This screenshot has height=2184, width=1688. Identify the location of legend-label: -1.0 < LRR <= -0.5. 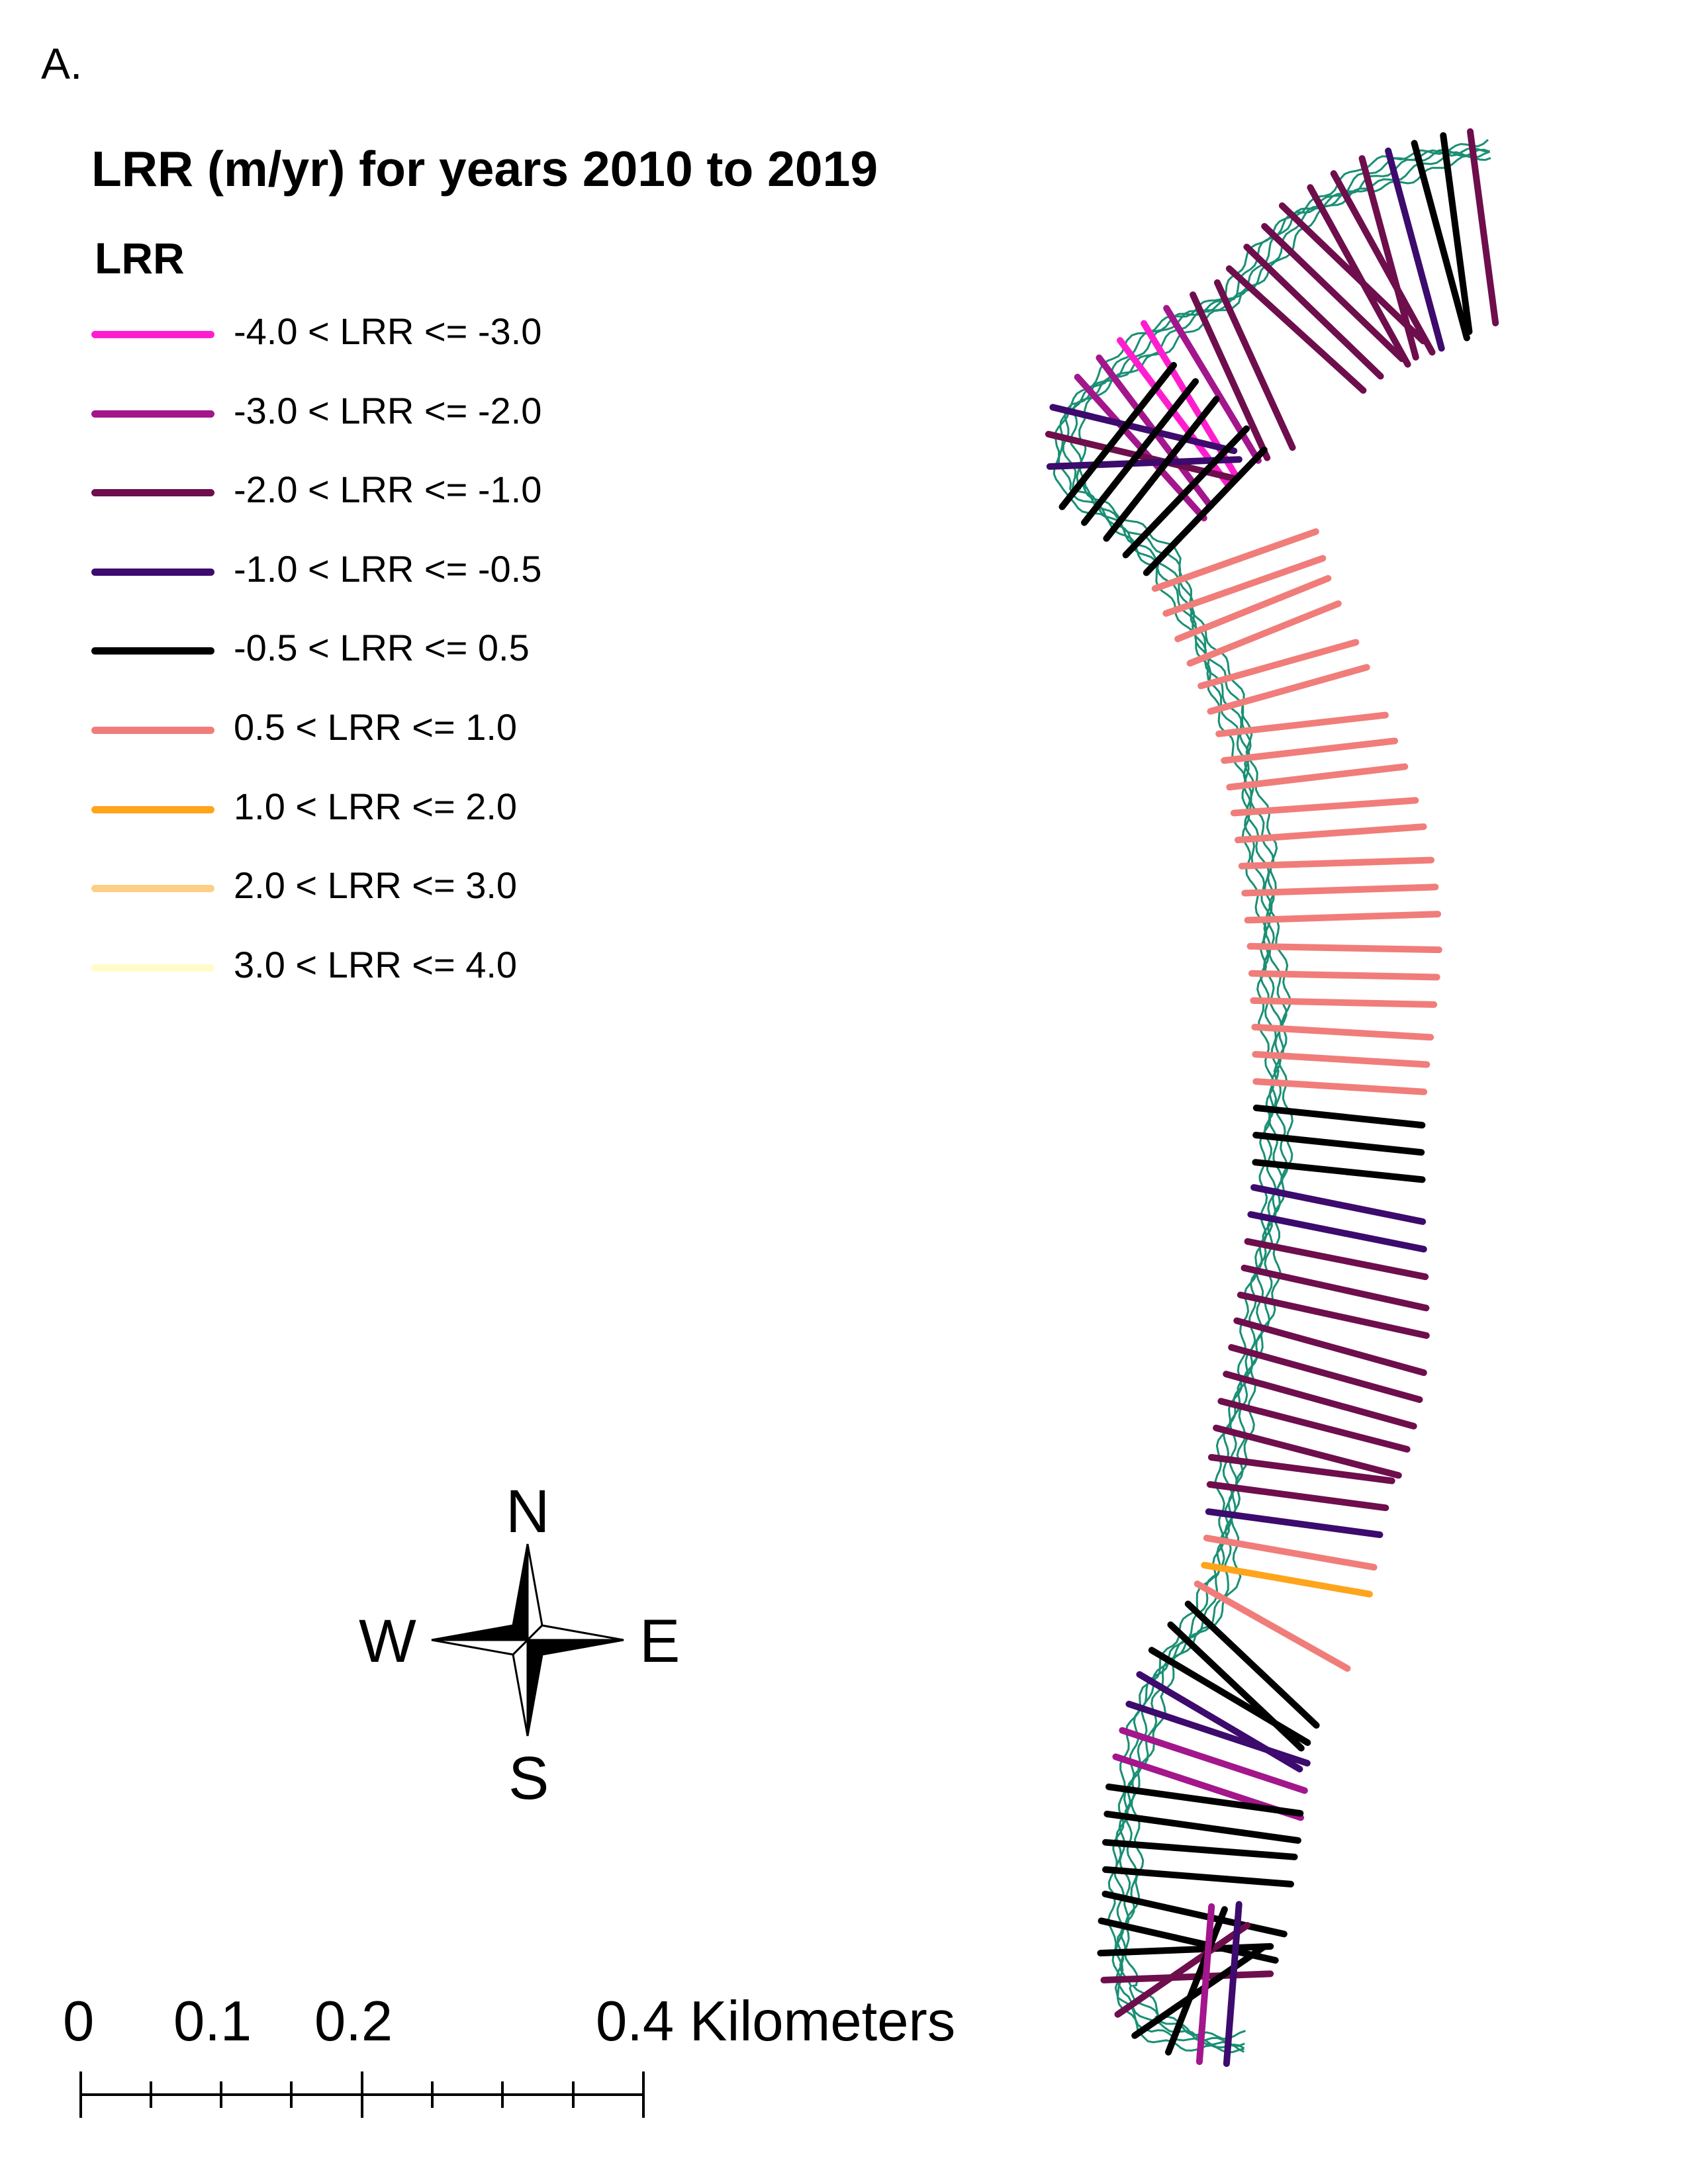
(388, 568).